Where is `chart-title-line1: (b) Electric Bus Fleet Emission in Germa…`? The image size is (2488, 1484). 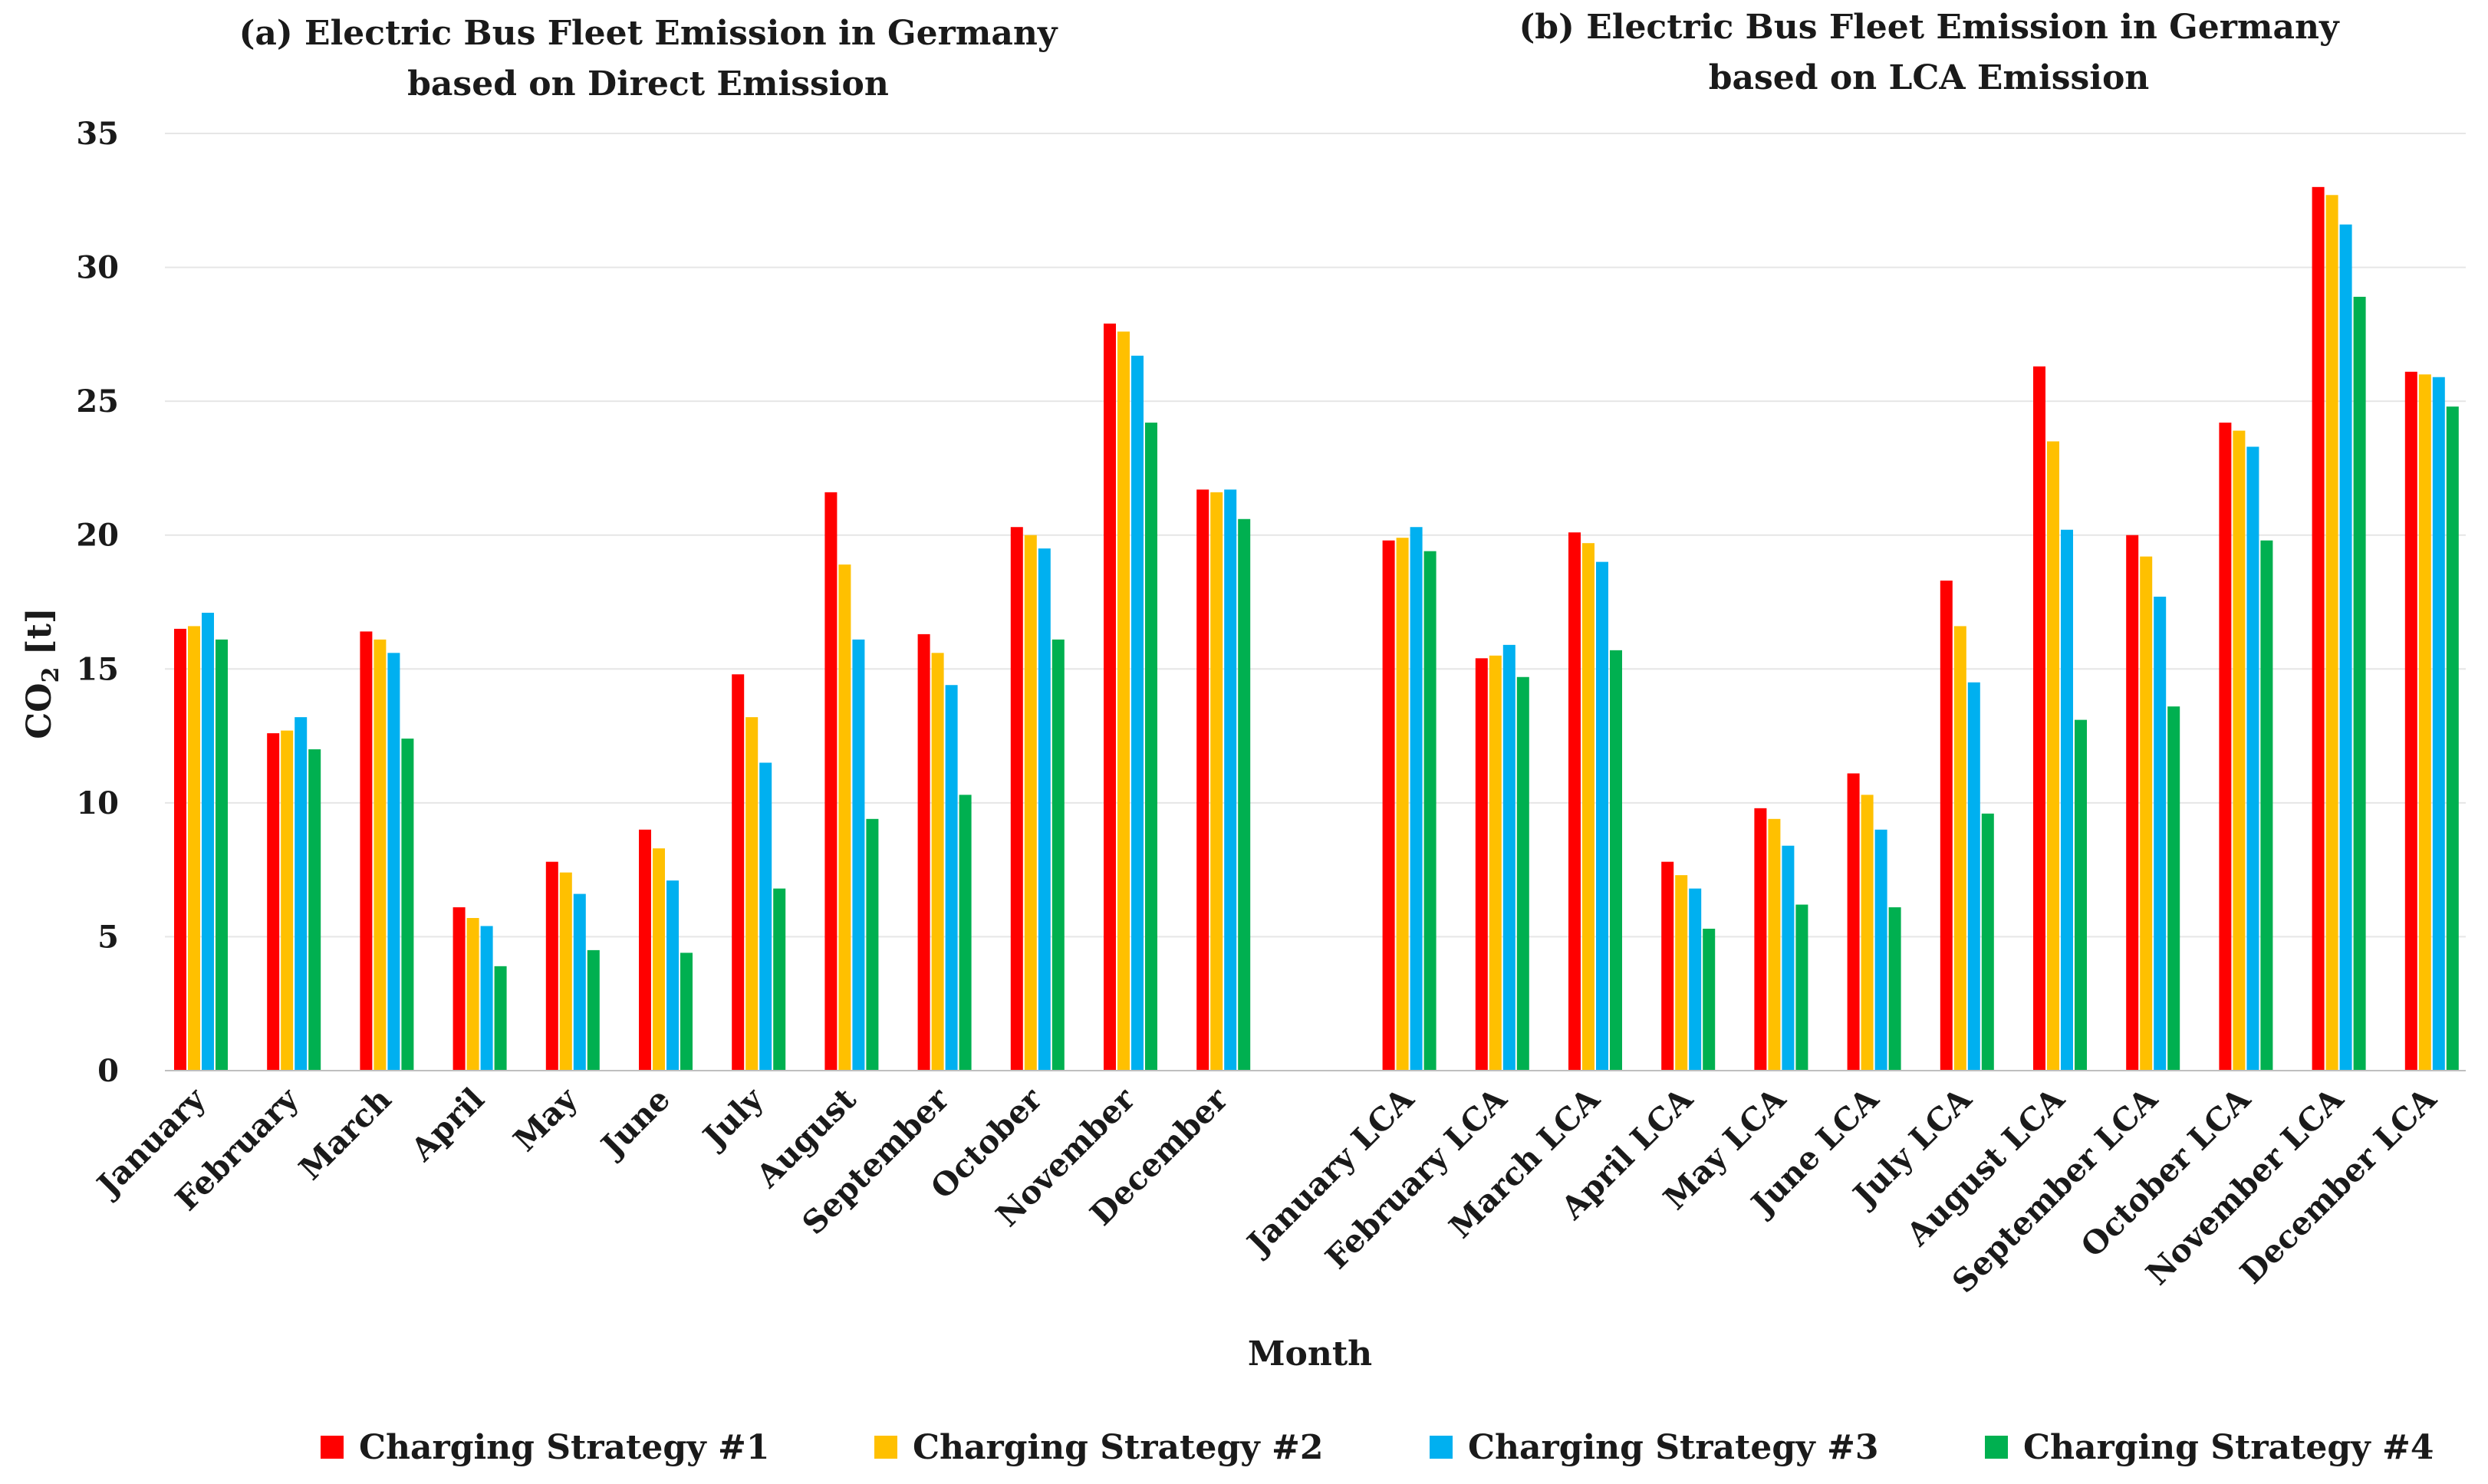 chart-title-line1: (b) Electric Bus Fleet Emission in Germa… is located at coordinates (1929, 27).